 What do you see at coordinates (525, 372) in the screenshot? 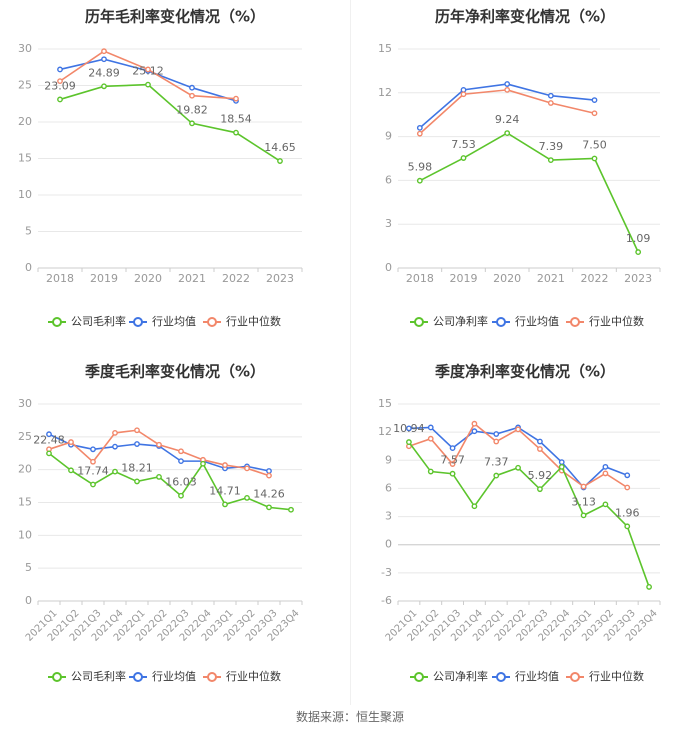
I see `chart-title: 季度净利率变化情况（%）` at bounding box center [525, 372].